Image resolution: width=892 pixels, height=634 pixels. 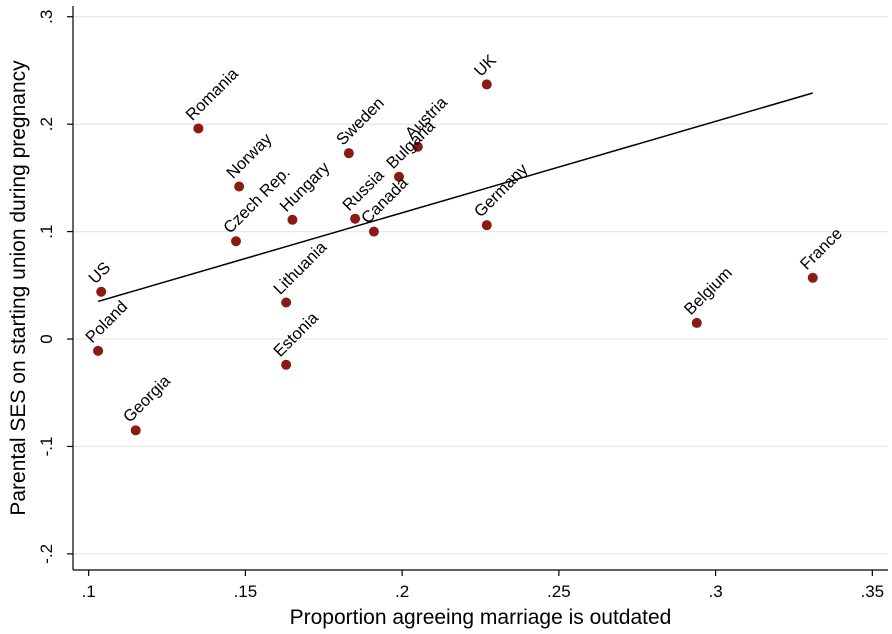 I want to click on point-label: Hungary, so click(x=305, y=186).